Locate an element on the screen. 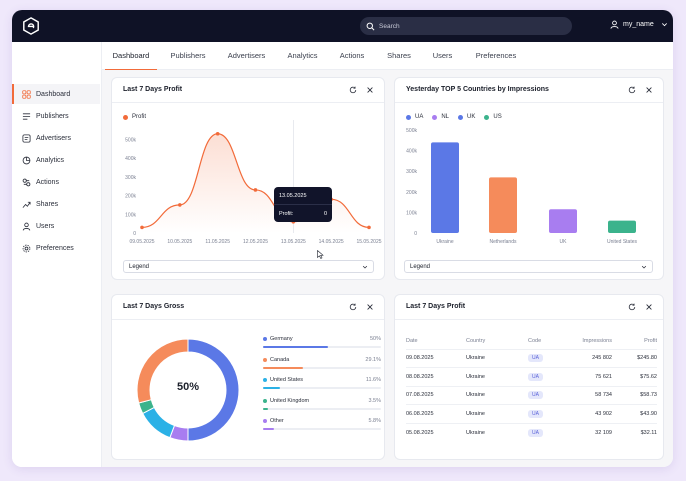  legend-item: Profit is located at coordinates (134, 117).